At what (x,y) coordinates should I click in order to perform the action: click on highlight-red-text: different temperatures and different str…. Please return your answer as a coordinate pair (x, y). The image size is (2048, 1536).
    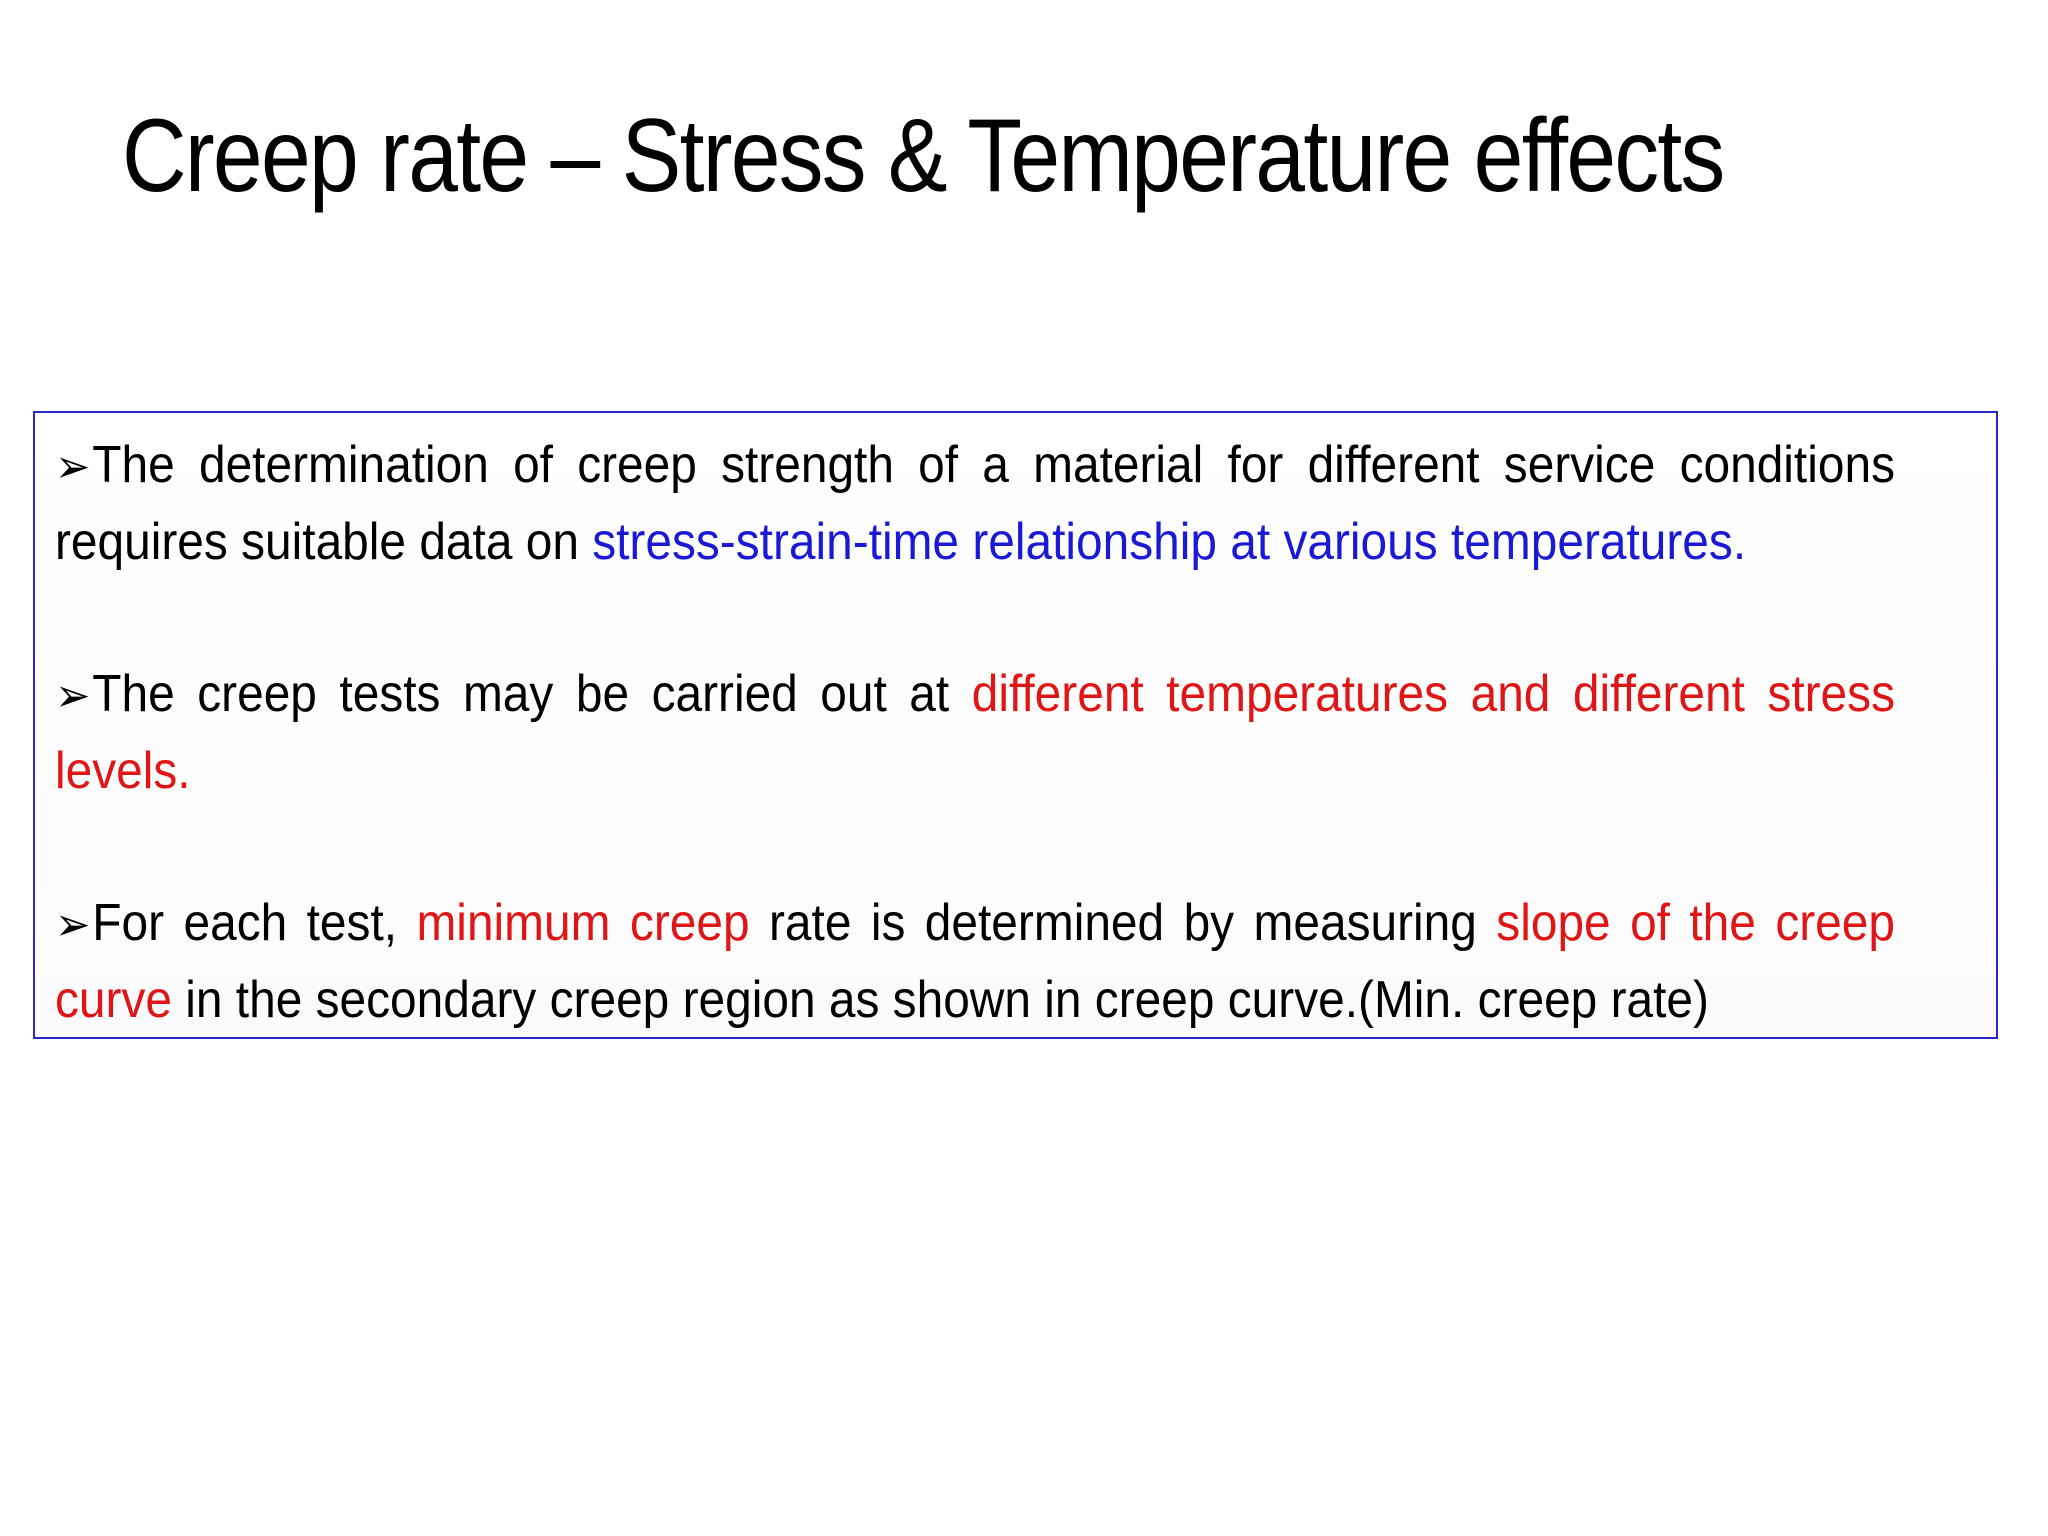
    Looking at the image, I should click on (975, 732).